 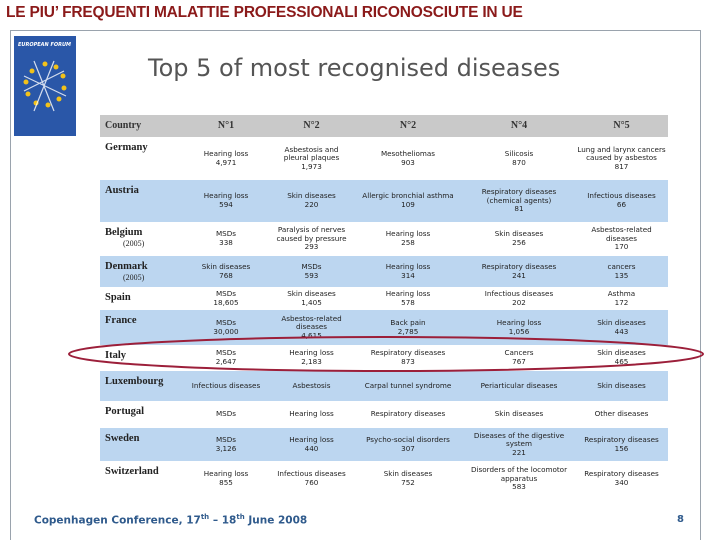 What do you see at coordinates (276, 520) in the screenshot?
I see `footer-text: June 2008` at bounding box center [276, 520].